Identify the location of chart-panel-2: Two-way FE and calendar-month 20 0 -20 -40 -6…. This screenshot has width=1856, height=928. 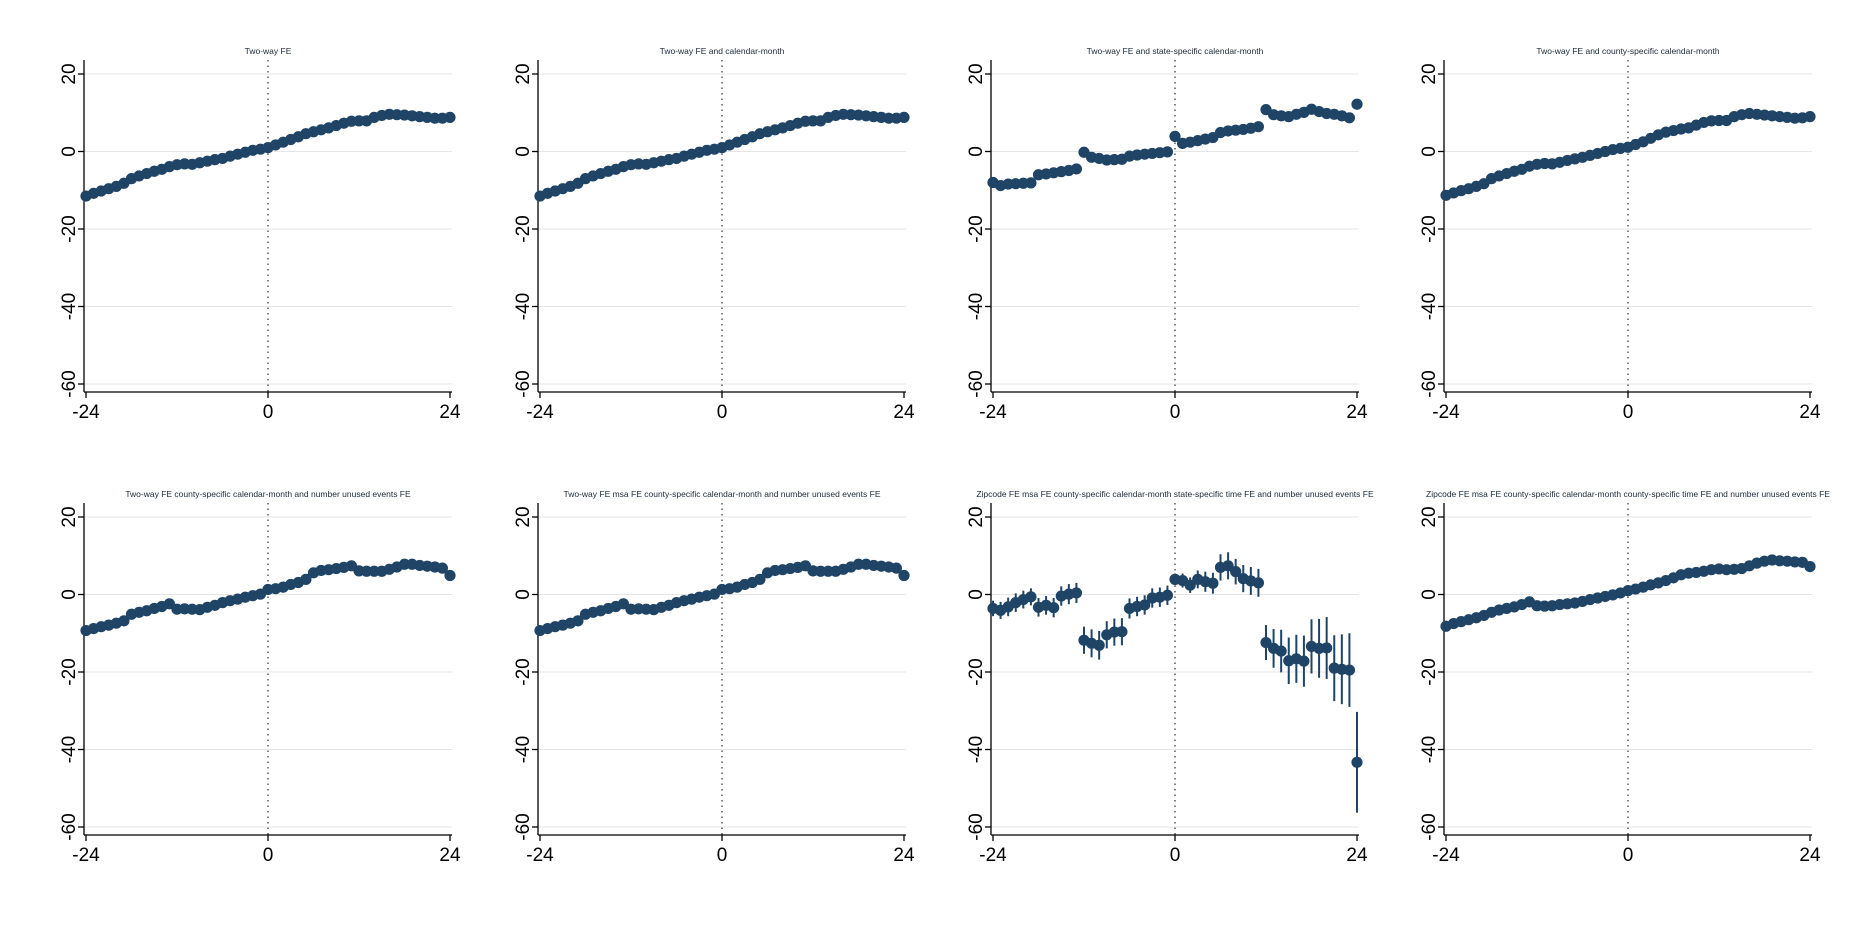
(714, 234).